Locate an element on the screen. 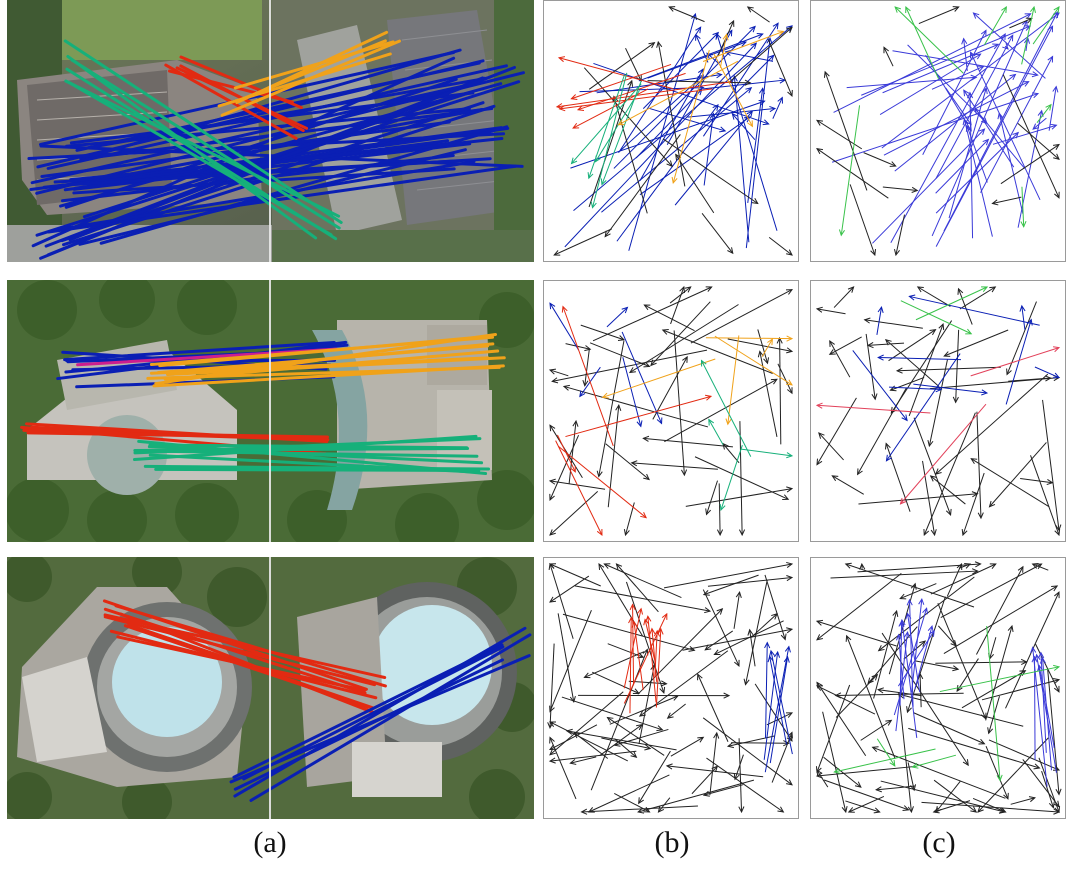  row1-aerial-image is located at coordinates (270, 131).